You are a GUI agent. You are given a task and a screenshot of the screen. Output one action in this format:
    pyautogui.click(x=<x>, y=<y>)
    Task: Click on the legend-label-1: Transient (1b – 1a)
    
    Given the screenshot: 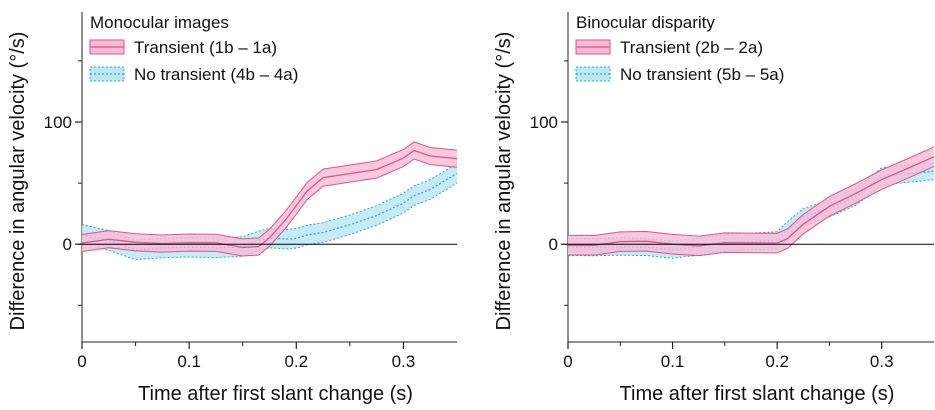 What is the action you would take?
    pyautogui.click(x=205, y=47)
    